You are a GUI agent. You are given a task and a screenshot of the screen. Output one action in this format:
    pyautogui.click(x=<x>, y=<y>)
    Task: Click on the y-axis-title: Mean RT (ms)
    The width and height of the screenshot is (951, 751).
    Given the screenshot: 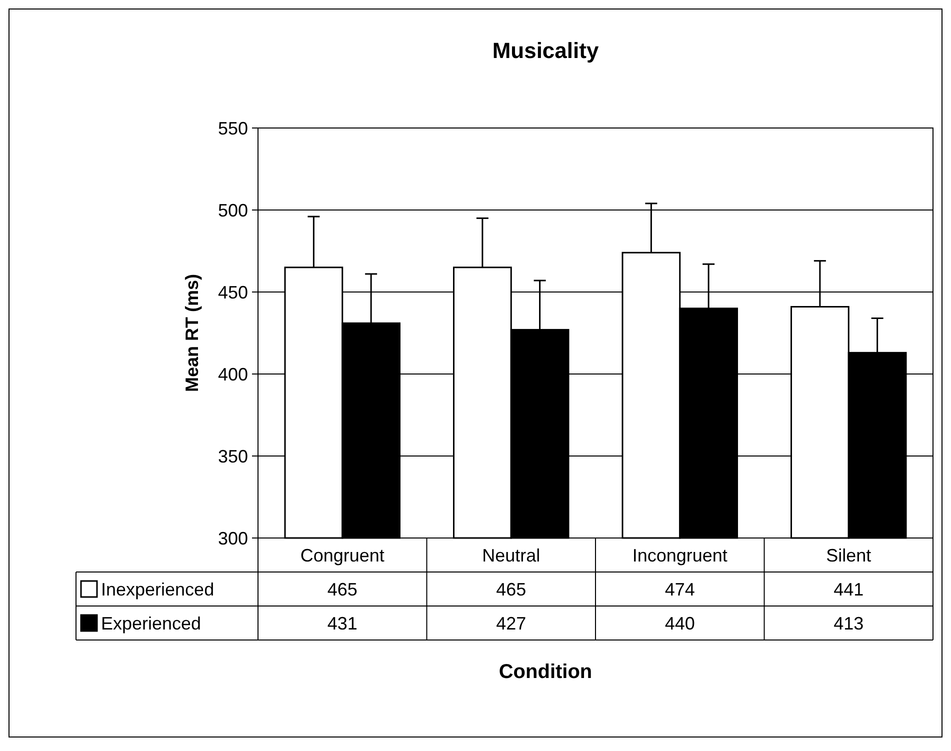 What is the action you would take?
    pyautogui.click(x=192, y=333)
    